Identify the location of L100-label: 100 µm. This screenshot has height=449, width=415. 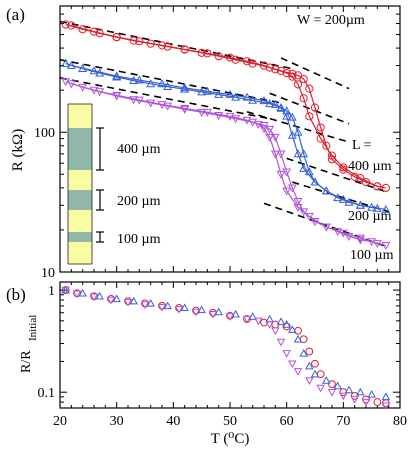
(372, 255).